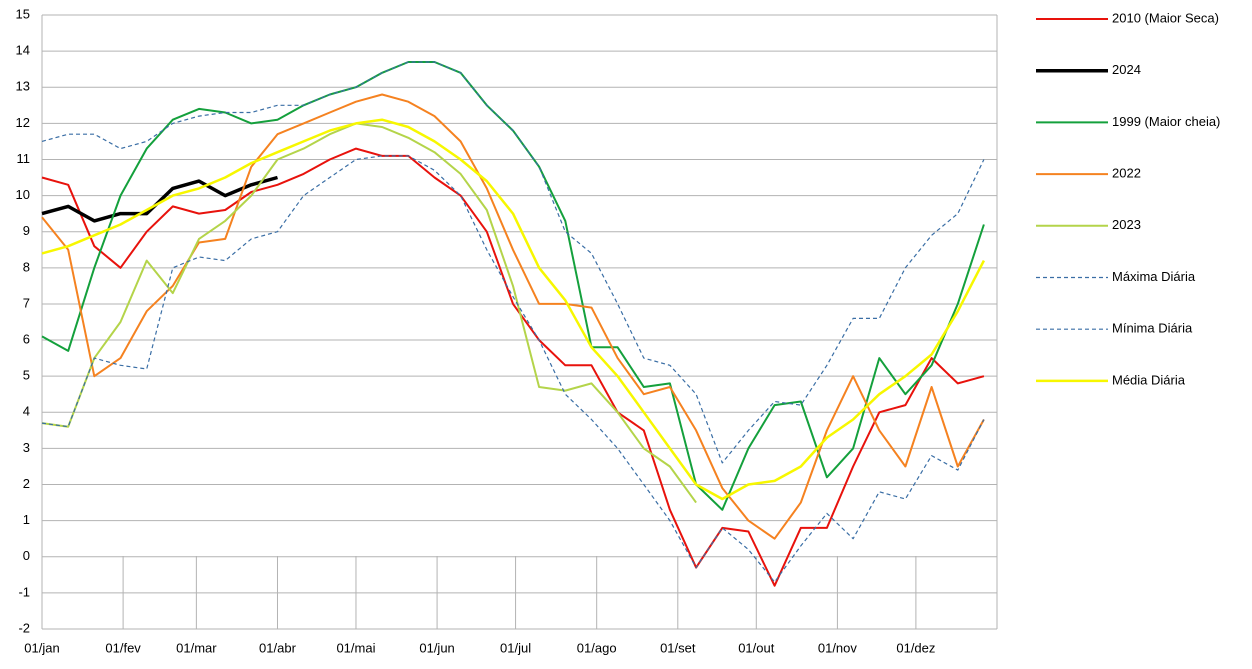  I want to click on y-tick-label: 12, so click(23, 122).